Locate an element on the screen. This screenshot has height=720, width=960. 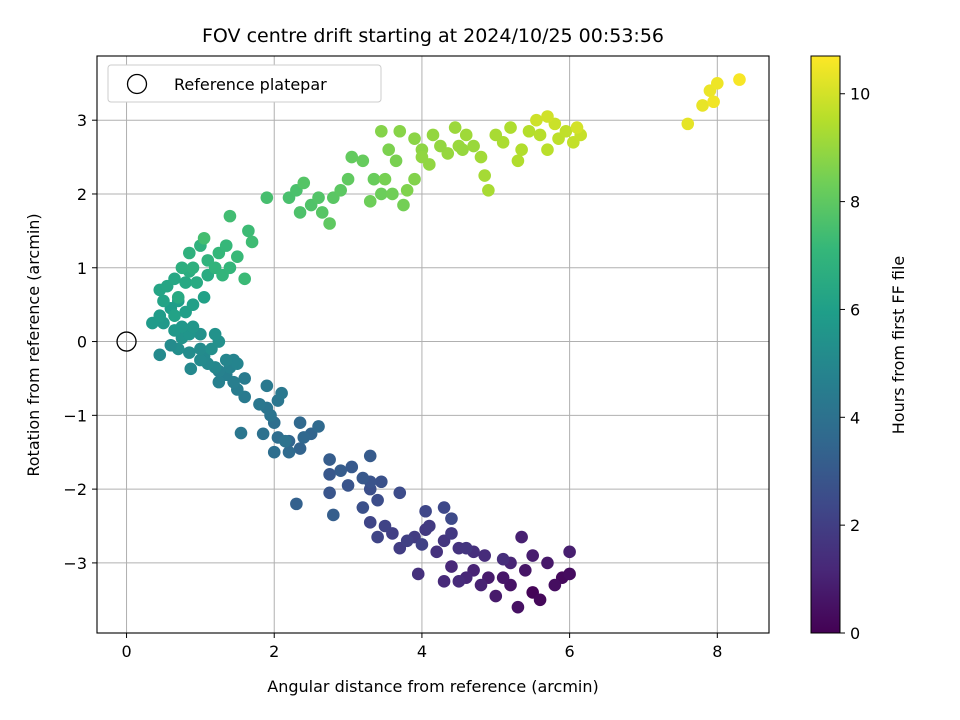
colorbar: 0 2 4 6 8 10 Hours from first FF file is located at coordinates (859, 349).